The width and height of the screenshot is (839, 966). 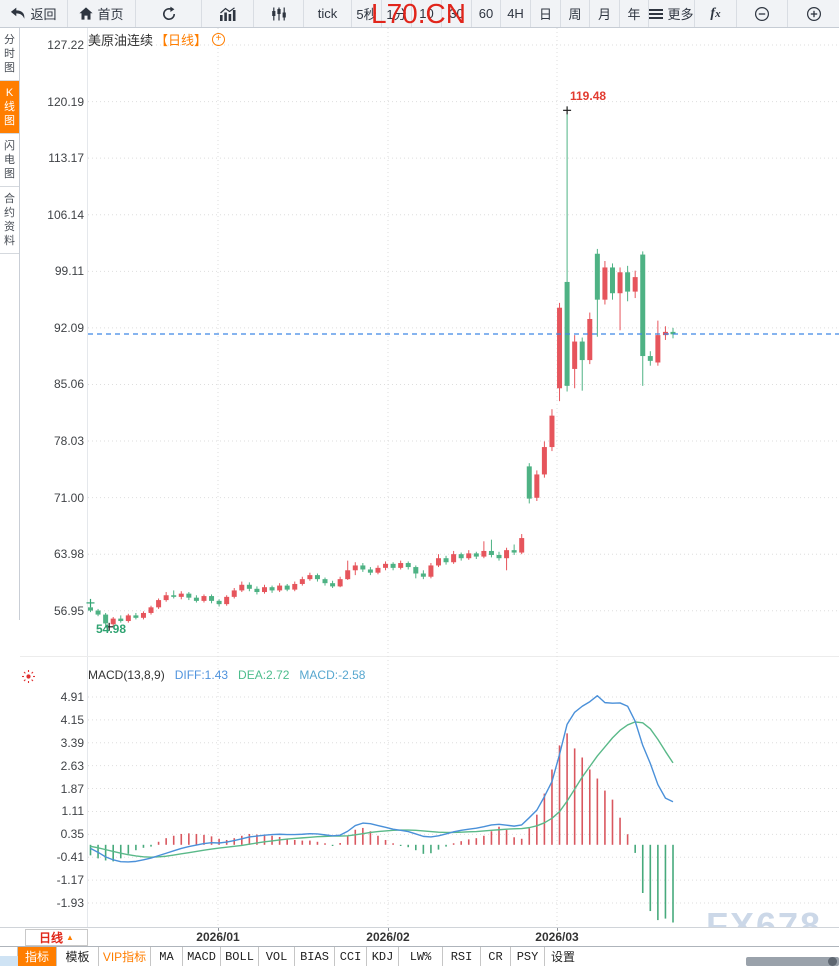 What do you see at coordinates (70, 880) in the screenshot?
I see `macd-axis-label: -1.17` at bounding box center [70, 880].